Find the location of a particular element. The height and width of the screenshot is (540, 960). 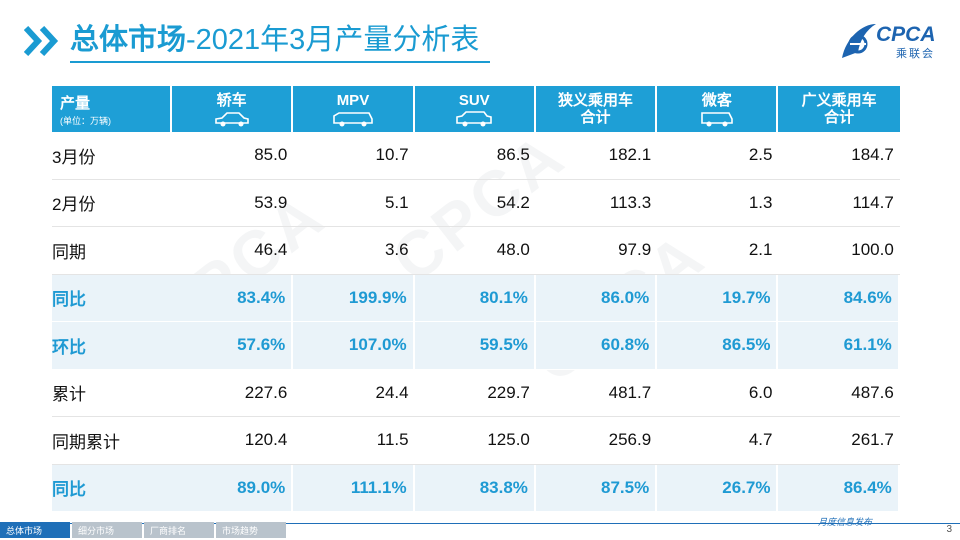

table-cell: 85.0 is located at coordinates (271, 155).